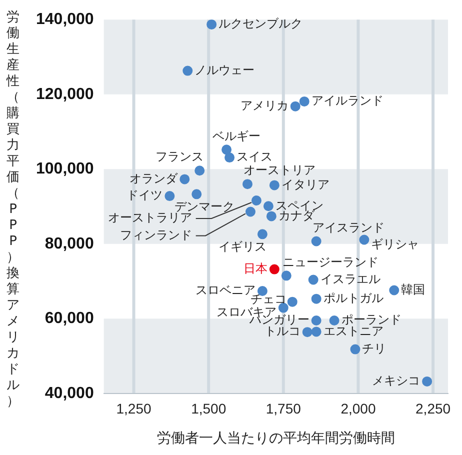 The image size is (462, 455). Describe the element at coordinates (65, 19) in the screenshot. I see `y-tick-label: 140,000` at that location.